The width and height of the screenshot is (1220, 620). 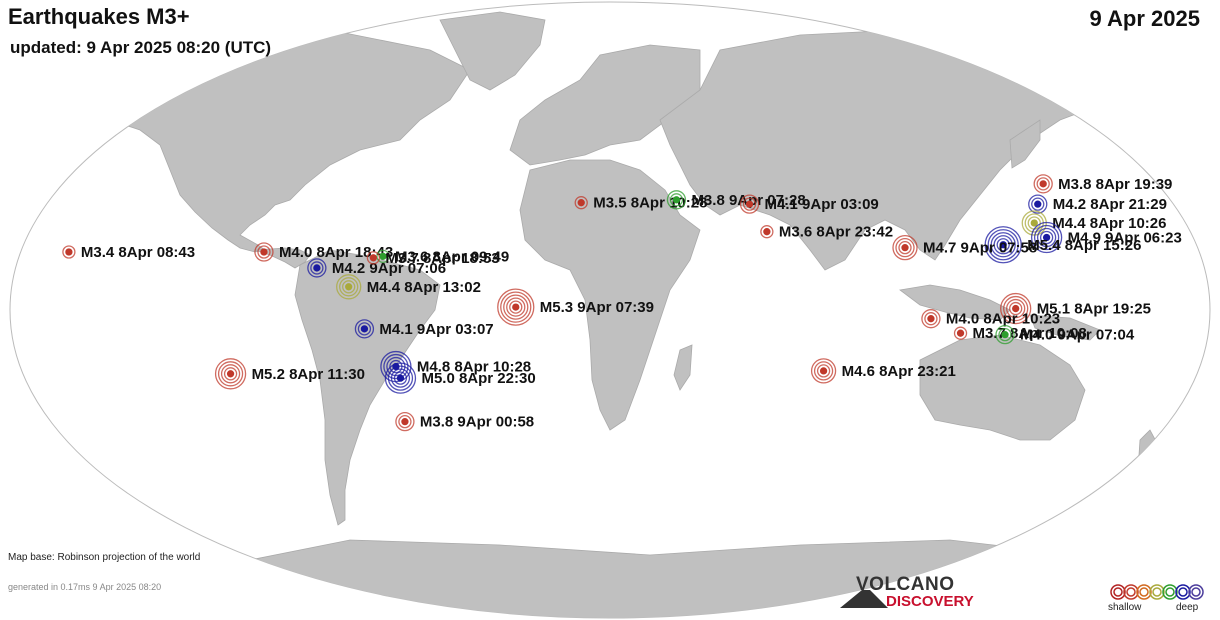 What do you see at coordinates (905, 584) in the screenshot?
I see `logo-text-volcano: VOLCANO` at bounding box center [905, 584].